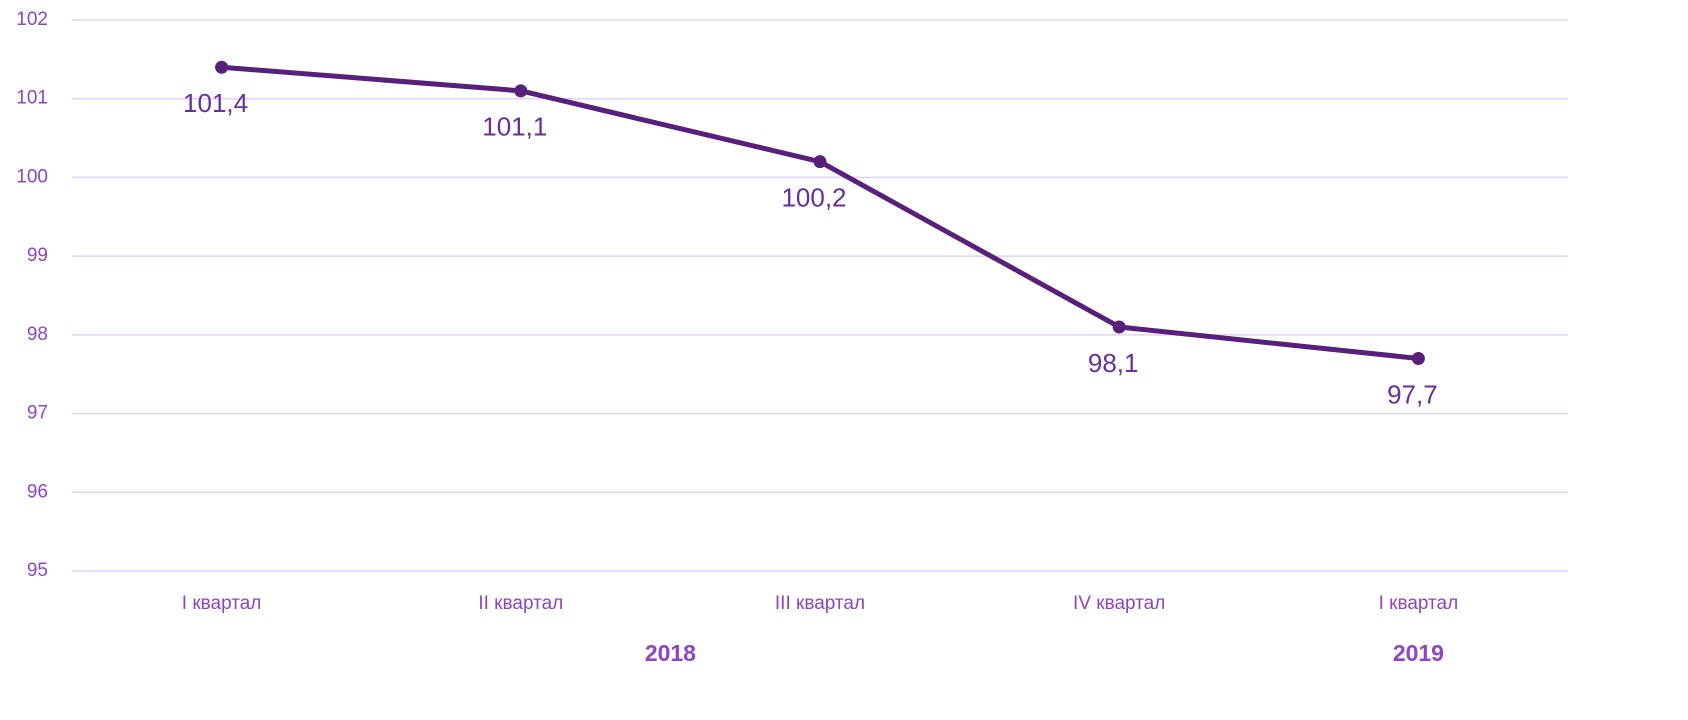 This screenshot has width=1688, height=720. What do you see at coordinates (1119, 603) in the screenshot?
I see `x-tick-label: IV квартал` at bounding box center [1119, 603].